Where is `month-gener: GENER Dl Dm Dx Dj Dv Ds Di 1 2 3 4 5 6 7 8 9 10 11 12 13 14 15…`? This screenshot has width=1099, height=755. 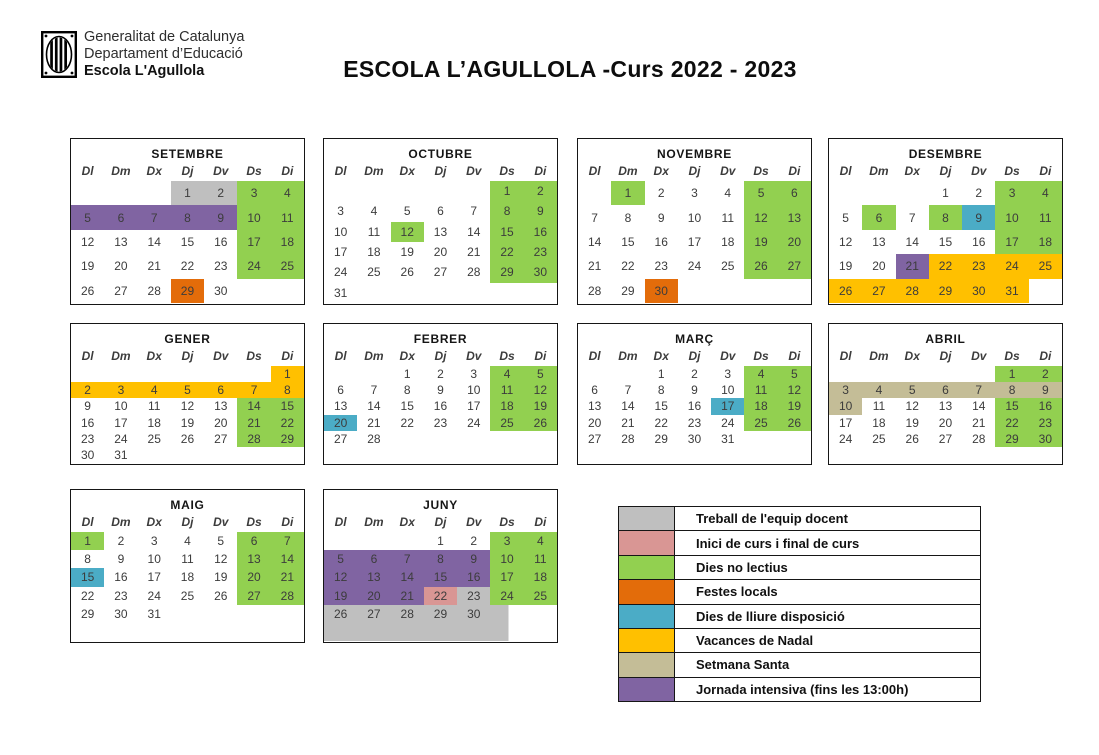
month-gener: GENER Dl Dm Dx Dj Dv Ds Di 1 2 3 4 5 6 7 8 9 10 11 12 13 14 15… is located at coordinates (187, 394).